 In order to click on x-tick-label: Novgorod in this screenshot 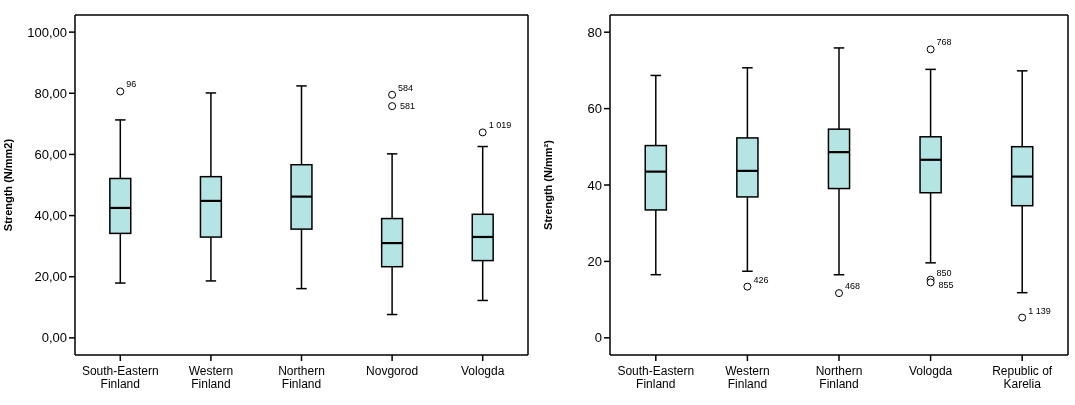, I will do `click(392, 371)`.